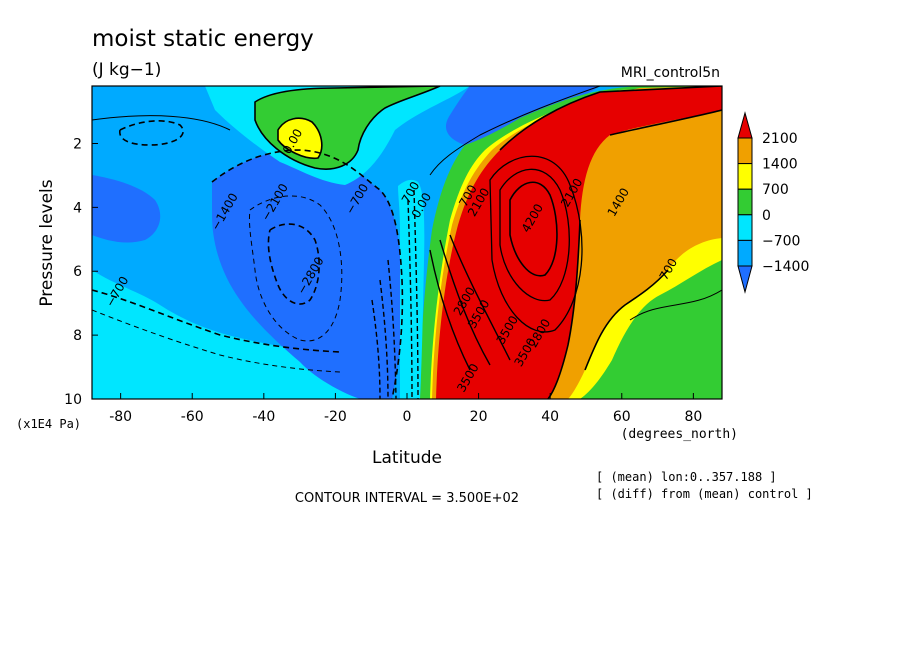 This screenshot has height=654, width=904. What do you see at coordinates (47, 242) in the screenshot?
I see `y-axis-title: Pressure levels` at bounding box center [47, 242].